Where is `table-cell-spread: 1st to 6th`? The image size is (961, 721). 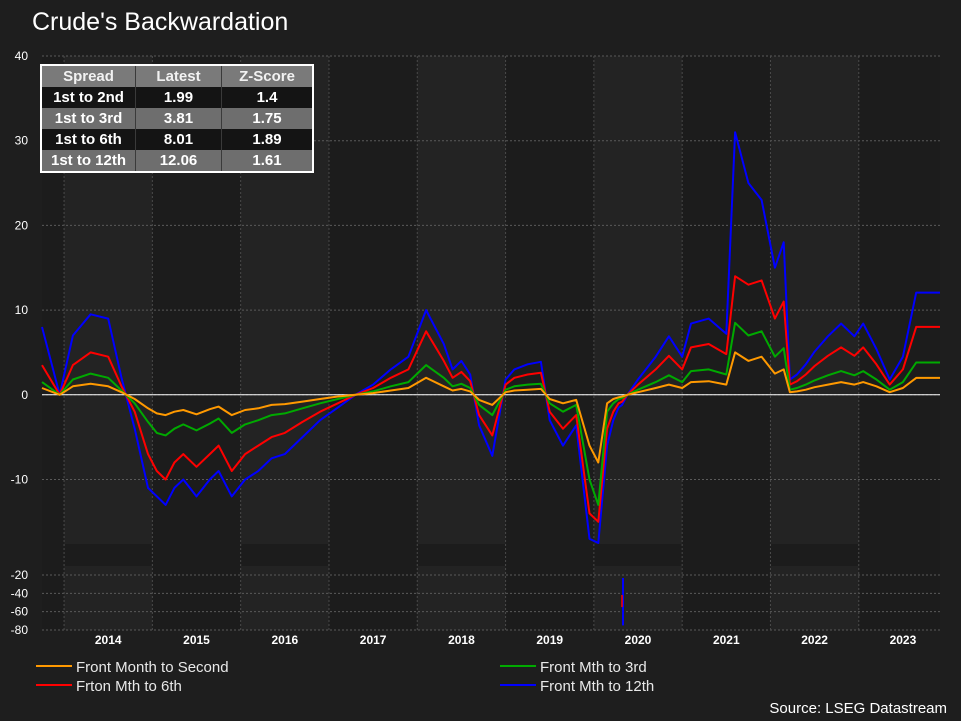 table-cell-spread: 1st to 6th is located at coordinates (88, 139).